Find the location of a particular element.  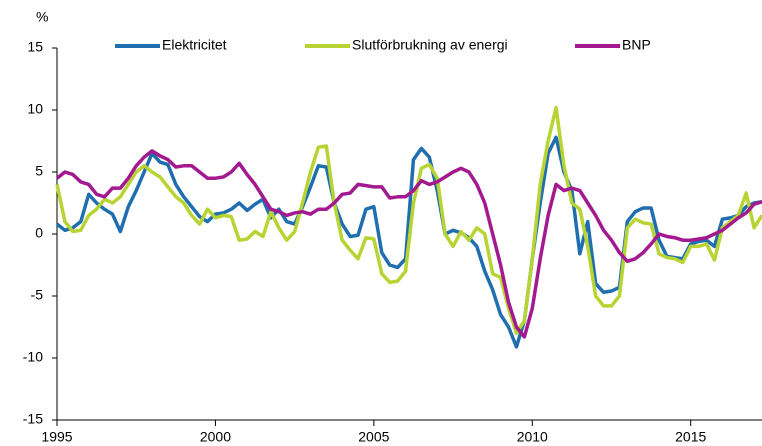

legend-label: BNP is located at coordinates (636, 45).